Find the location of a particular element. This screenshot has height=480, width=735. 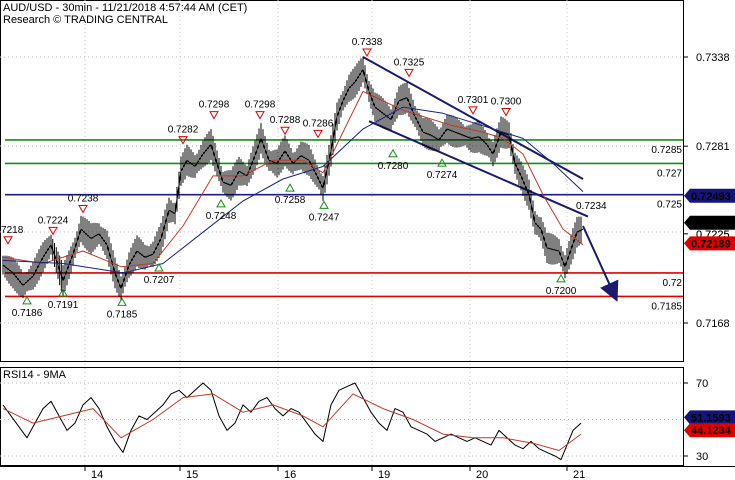

swing-low-label: 0.7191 is located at coordinates (63, 305).